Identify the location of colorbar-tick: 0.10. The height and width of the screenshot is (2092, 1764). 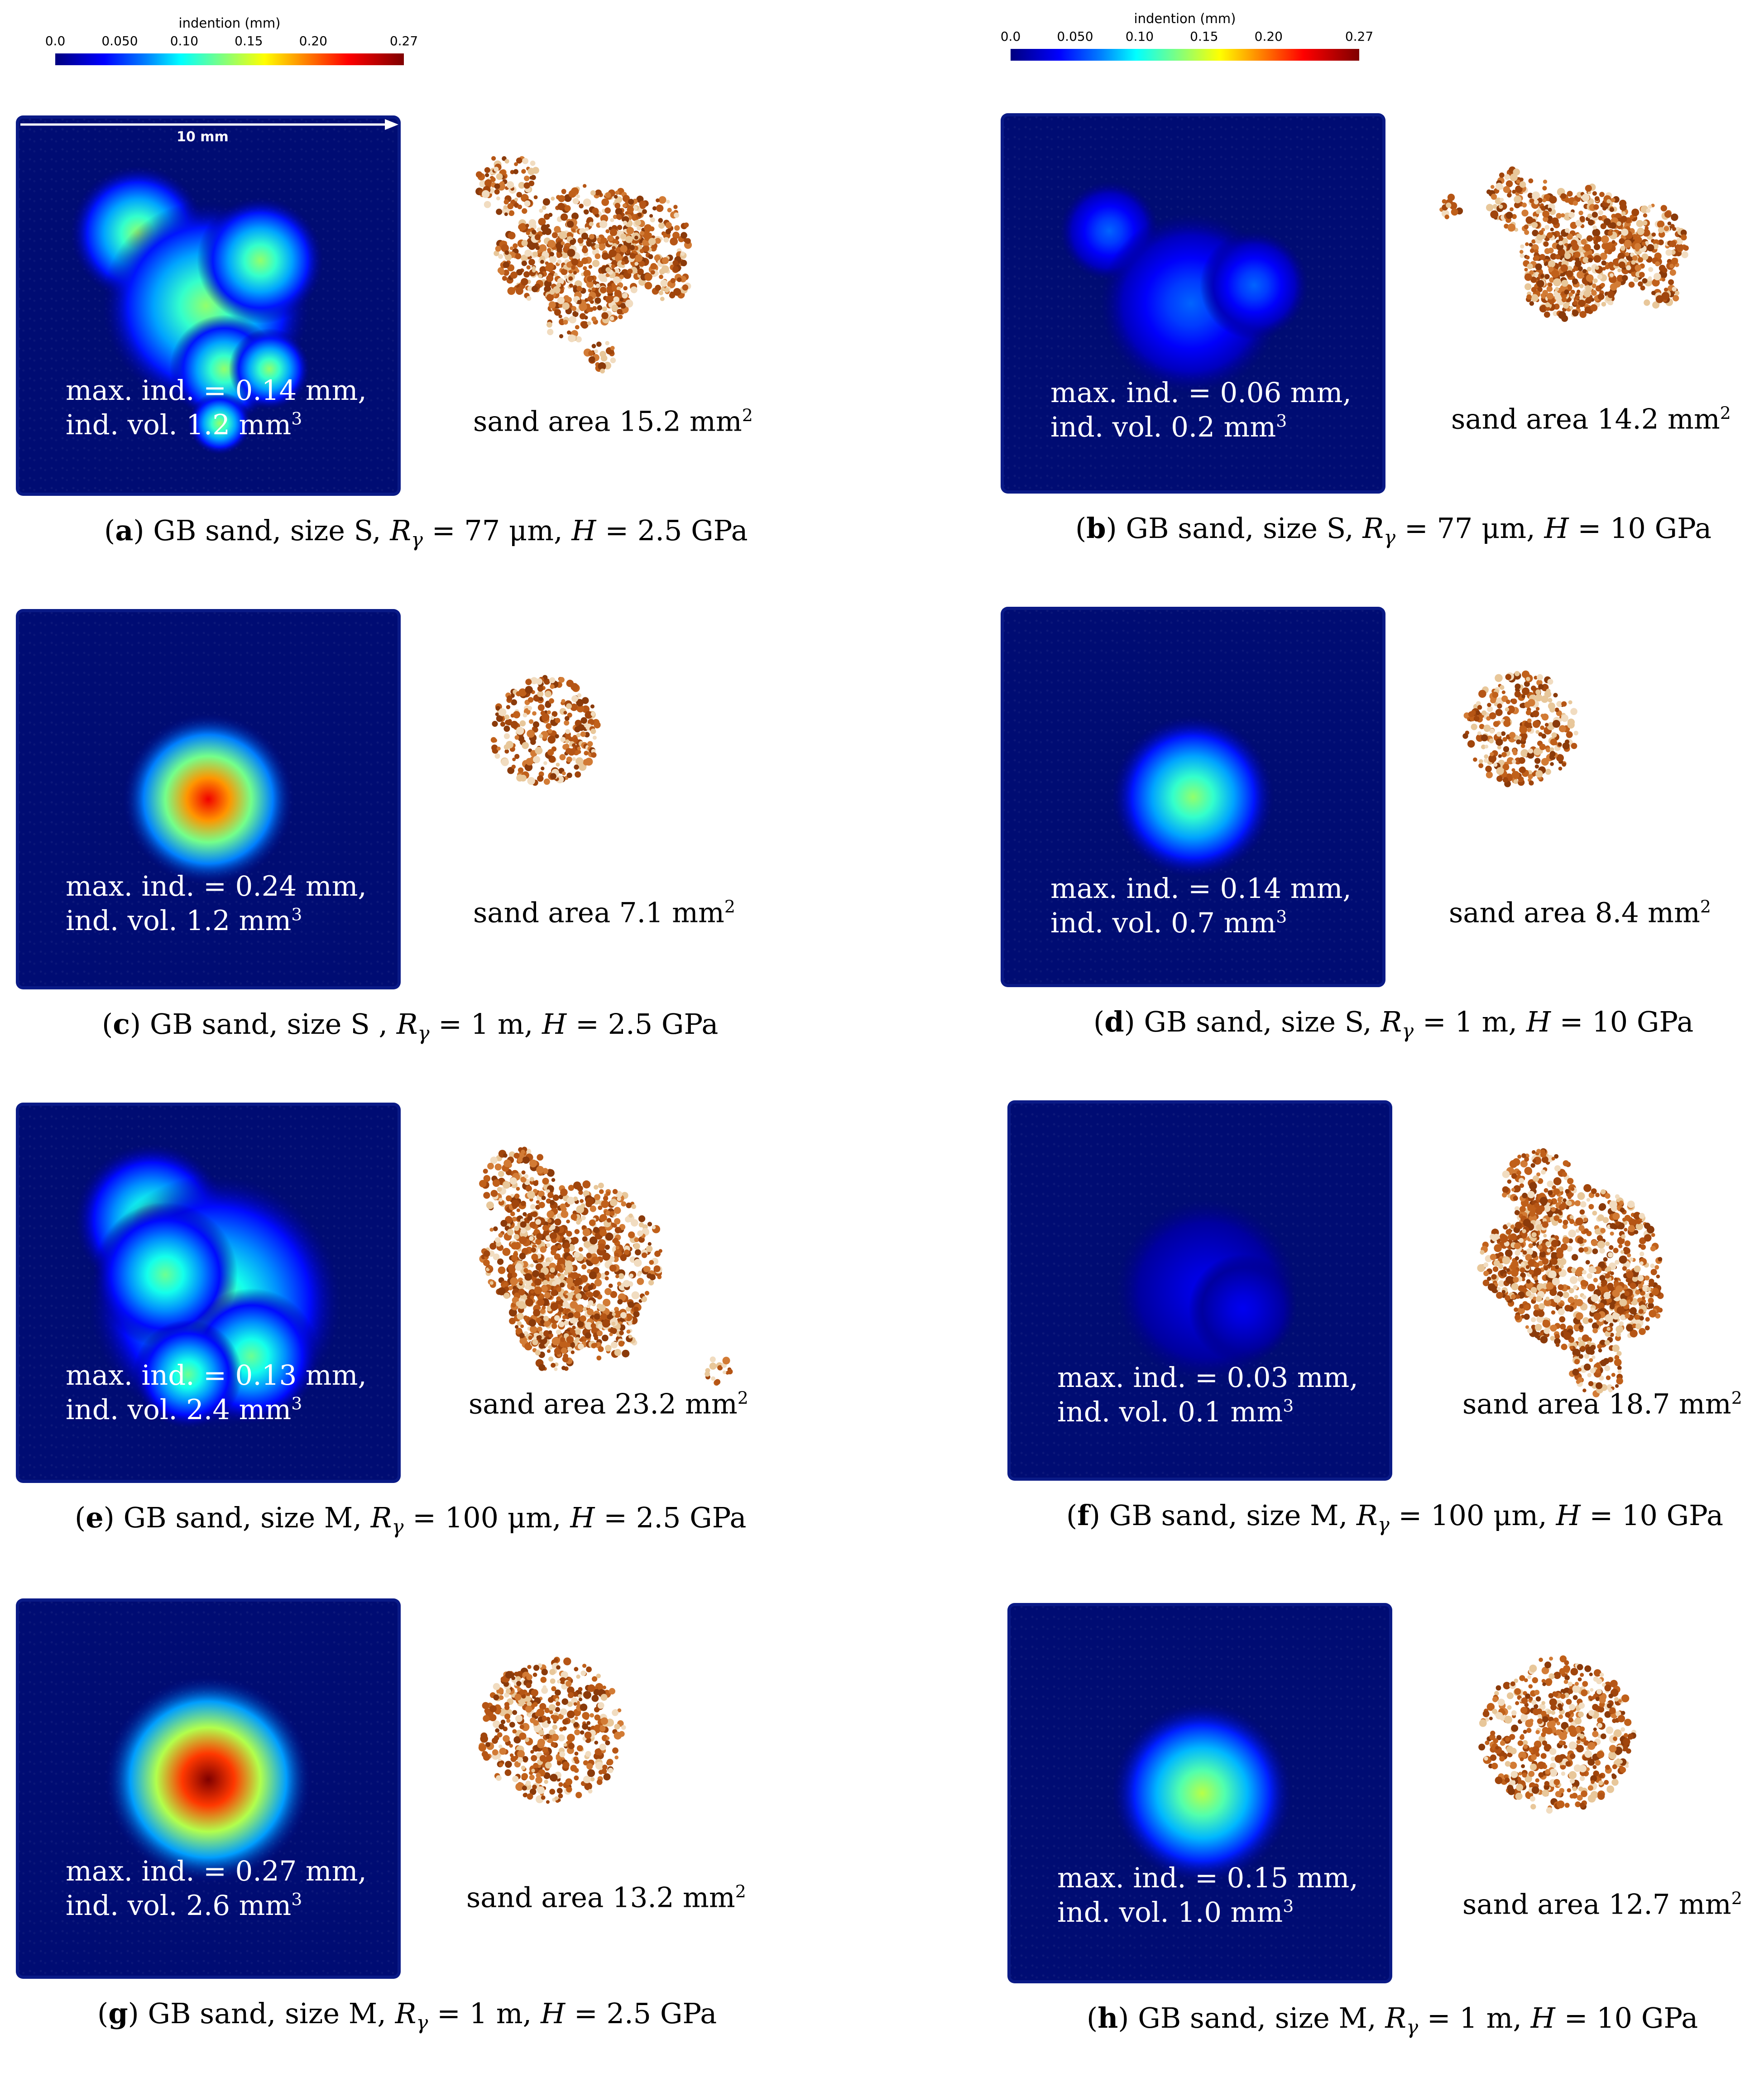
(184, 41).